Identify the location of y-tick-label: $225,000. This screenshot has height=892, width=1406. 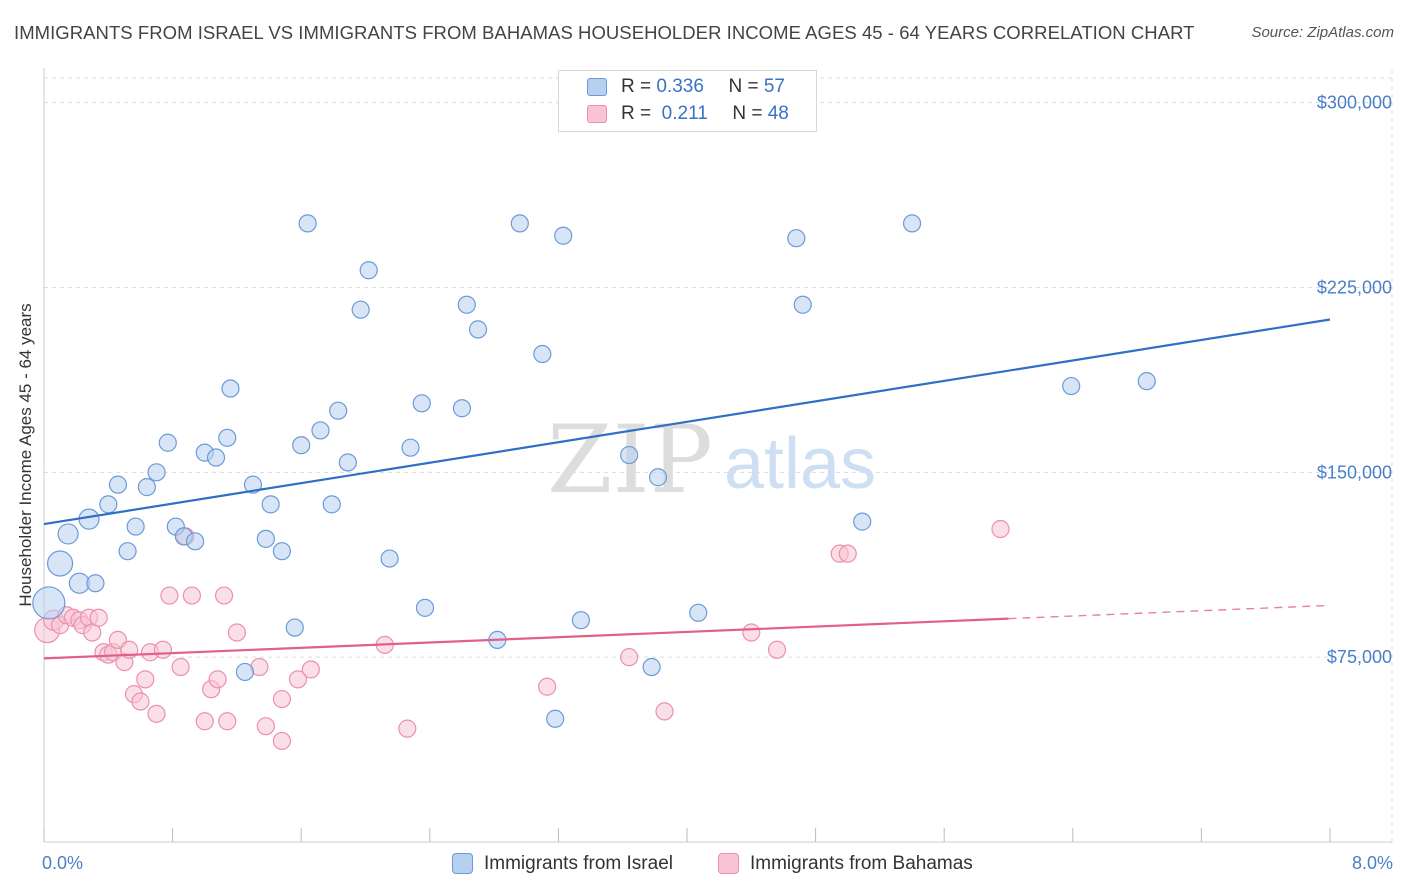
(1354, 287).